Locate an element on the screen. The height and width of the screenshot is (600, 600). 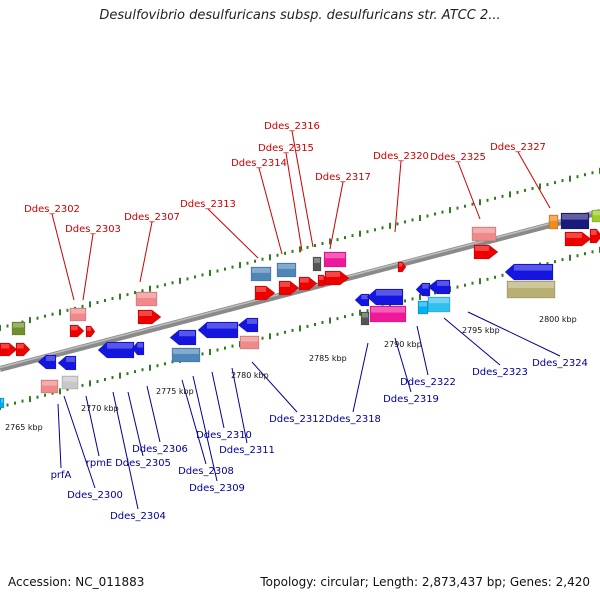
gene-label-ddes-2304: Ddes_2304 is located at coordinates (138, 516).